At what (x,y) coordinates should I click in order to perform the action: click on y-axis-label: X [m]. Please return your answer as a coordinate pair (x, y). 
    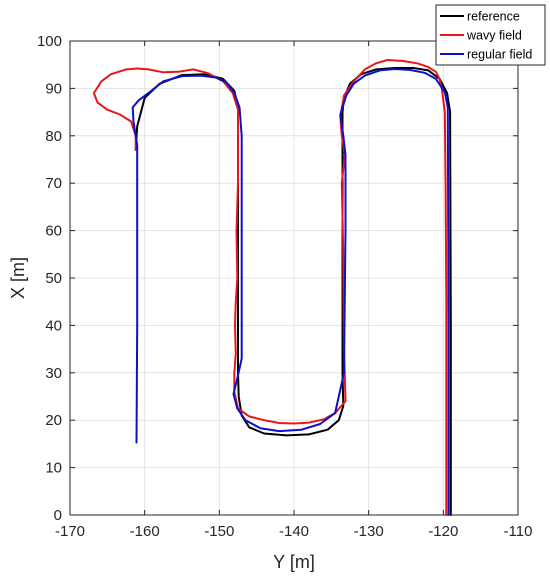
    Looking at the image, I should click on (18, 278).